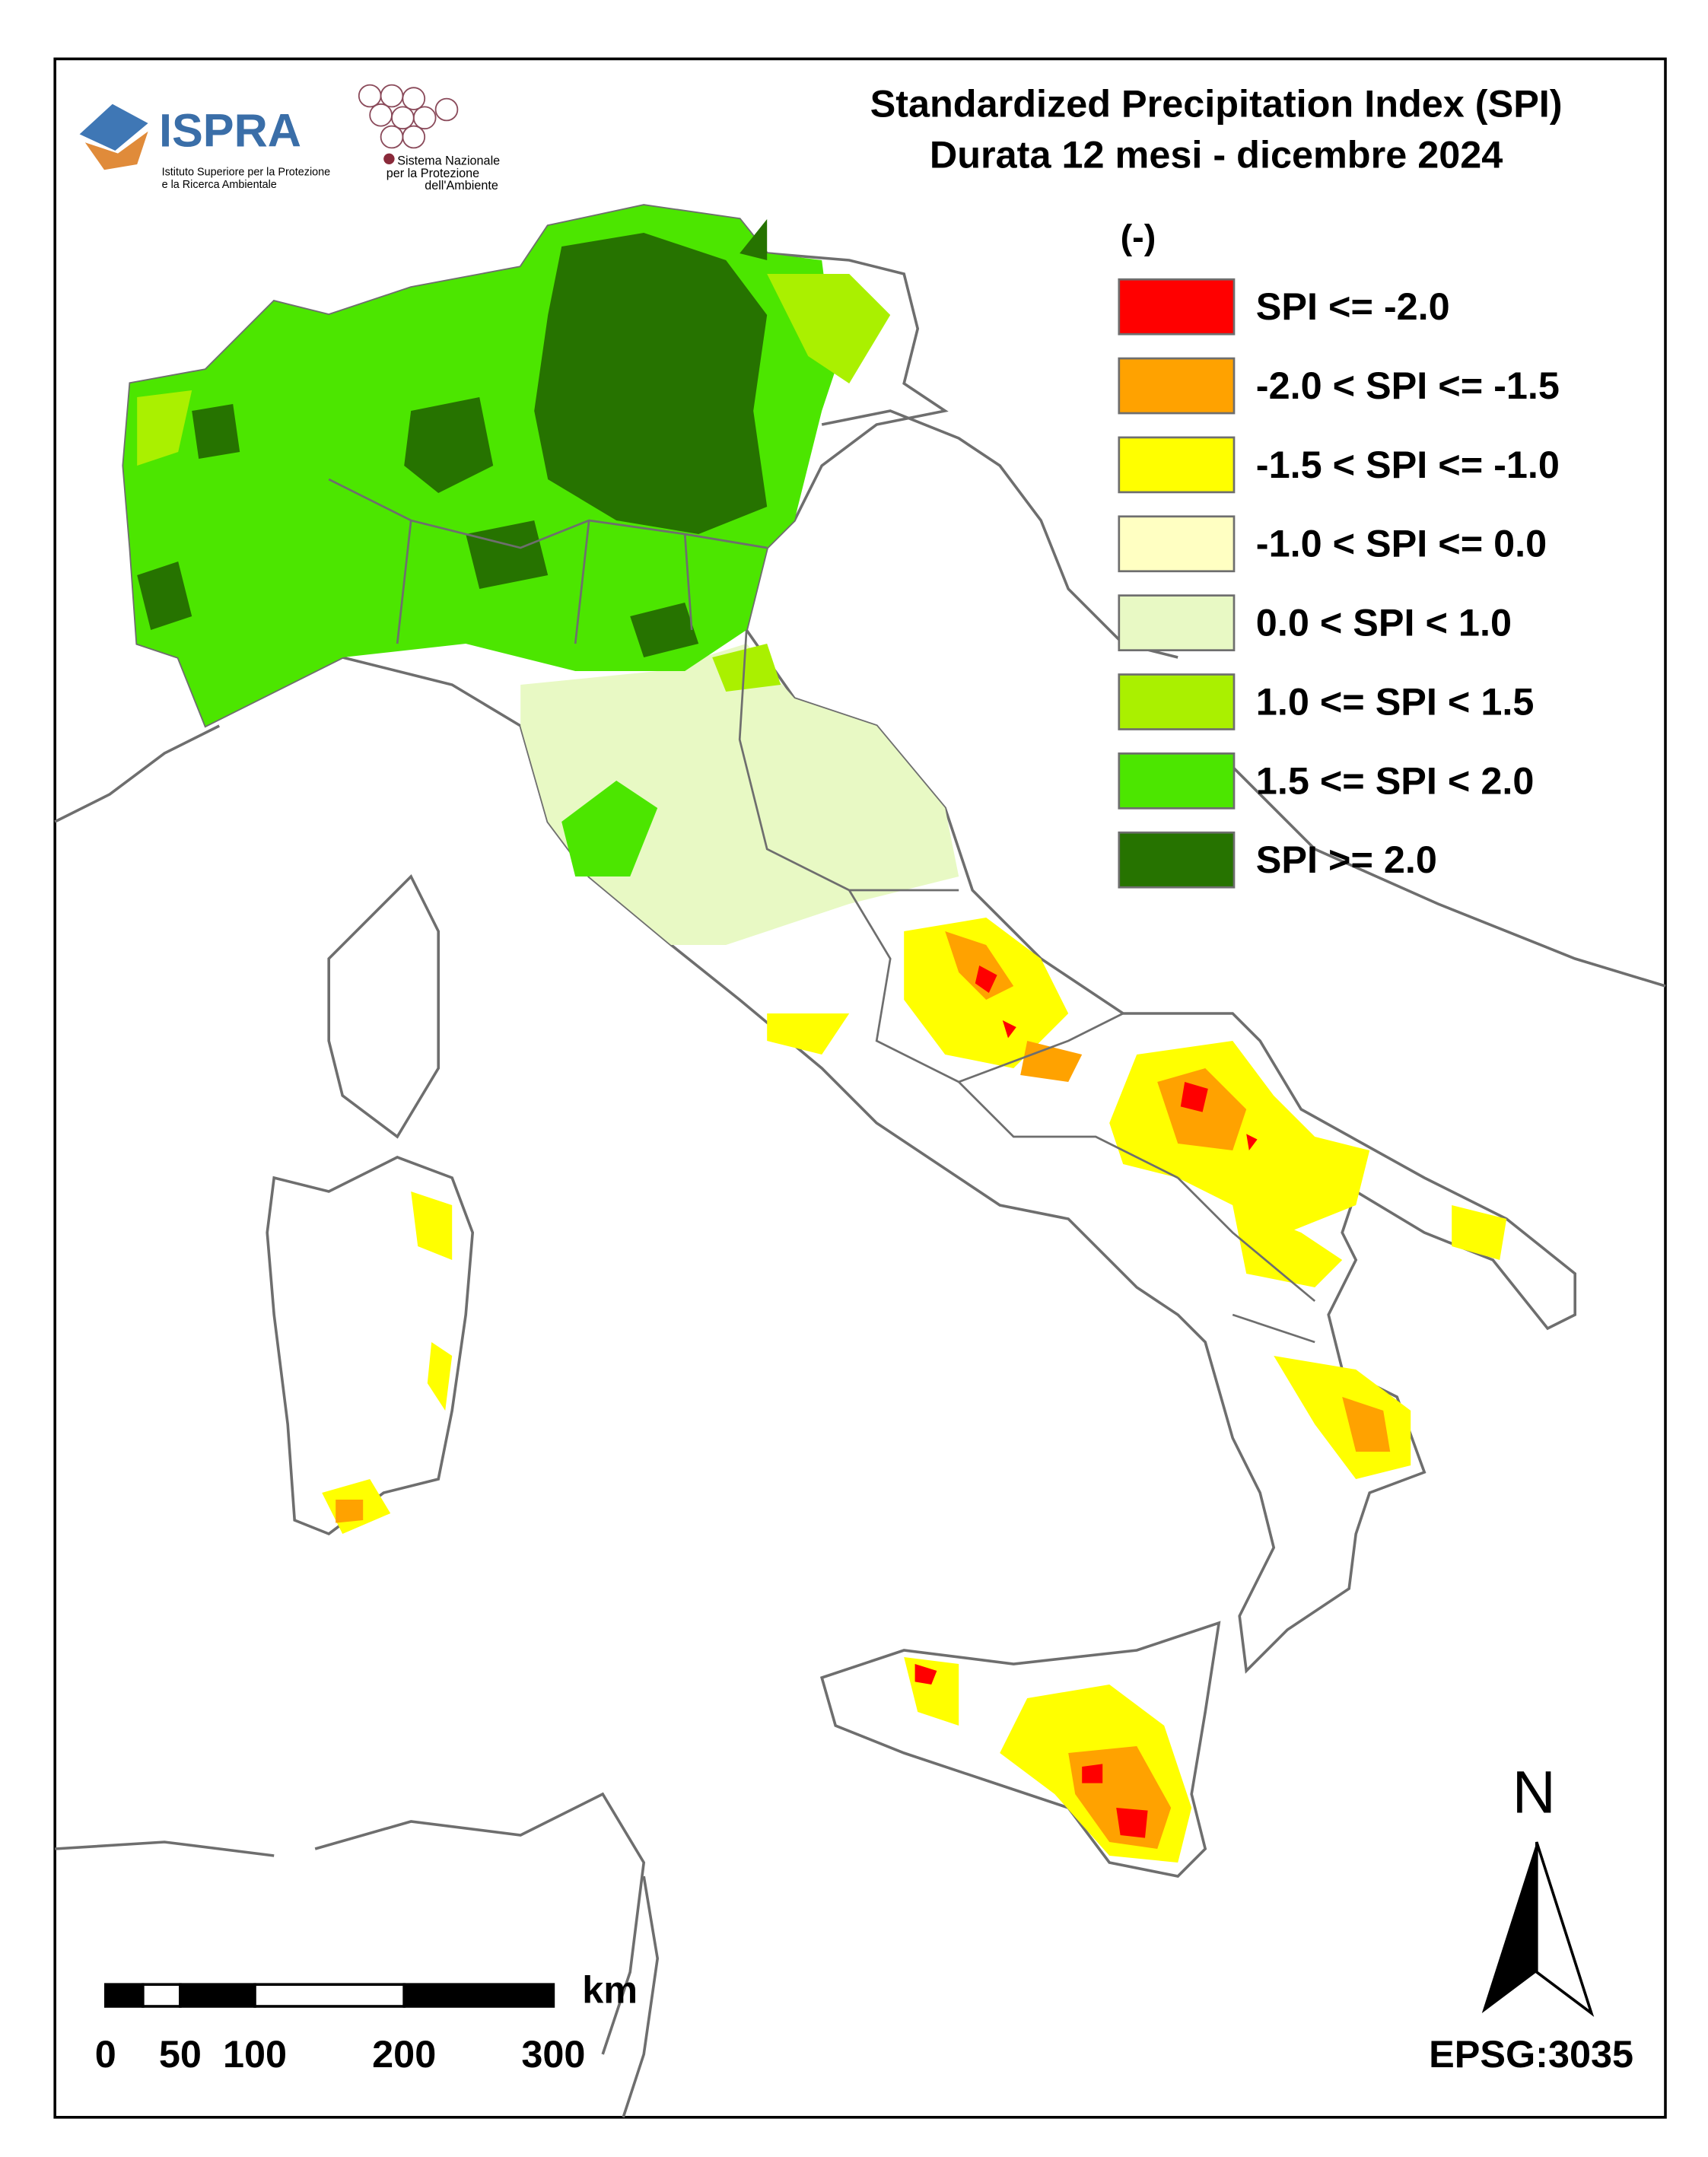  I want to click on scale-unit: km, so click(610, 1989).